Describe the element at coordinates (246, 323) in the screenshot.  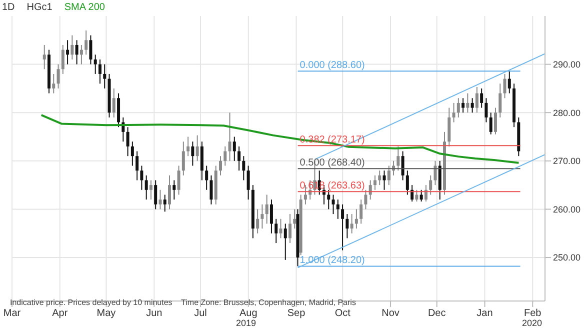
I see `text: 2019` at that location.